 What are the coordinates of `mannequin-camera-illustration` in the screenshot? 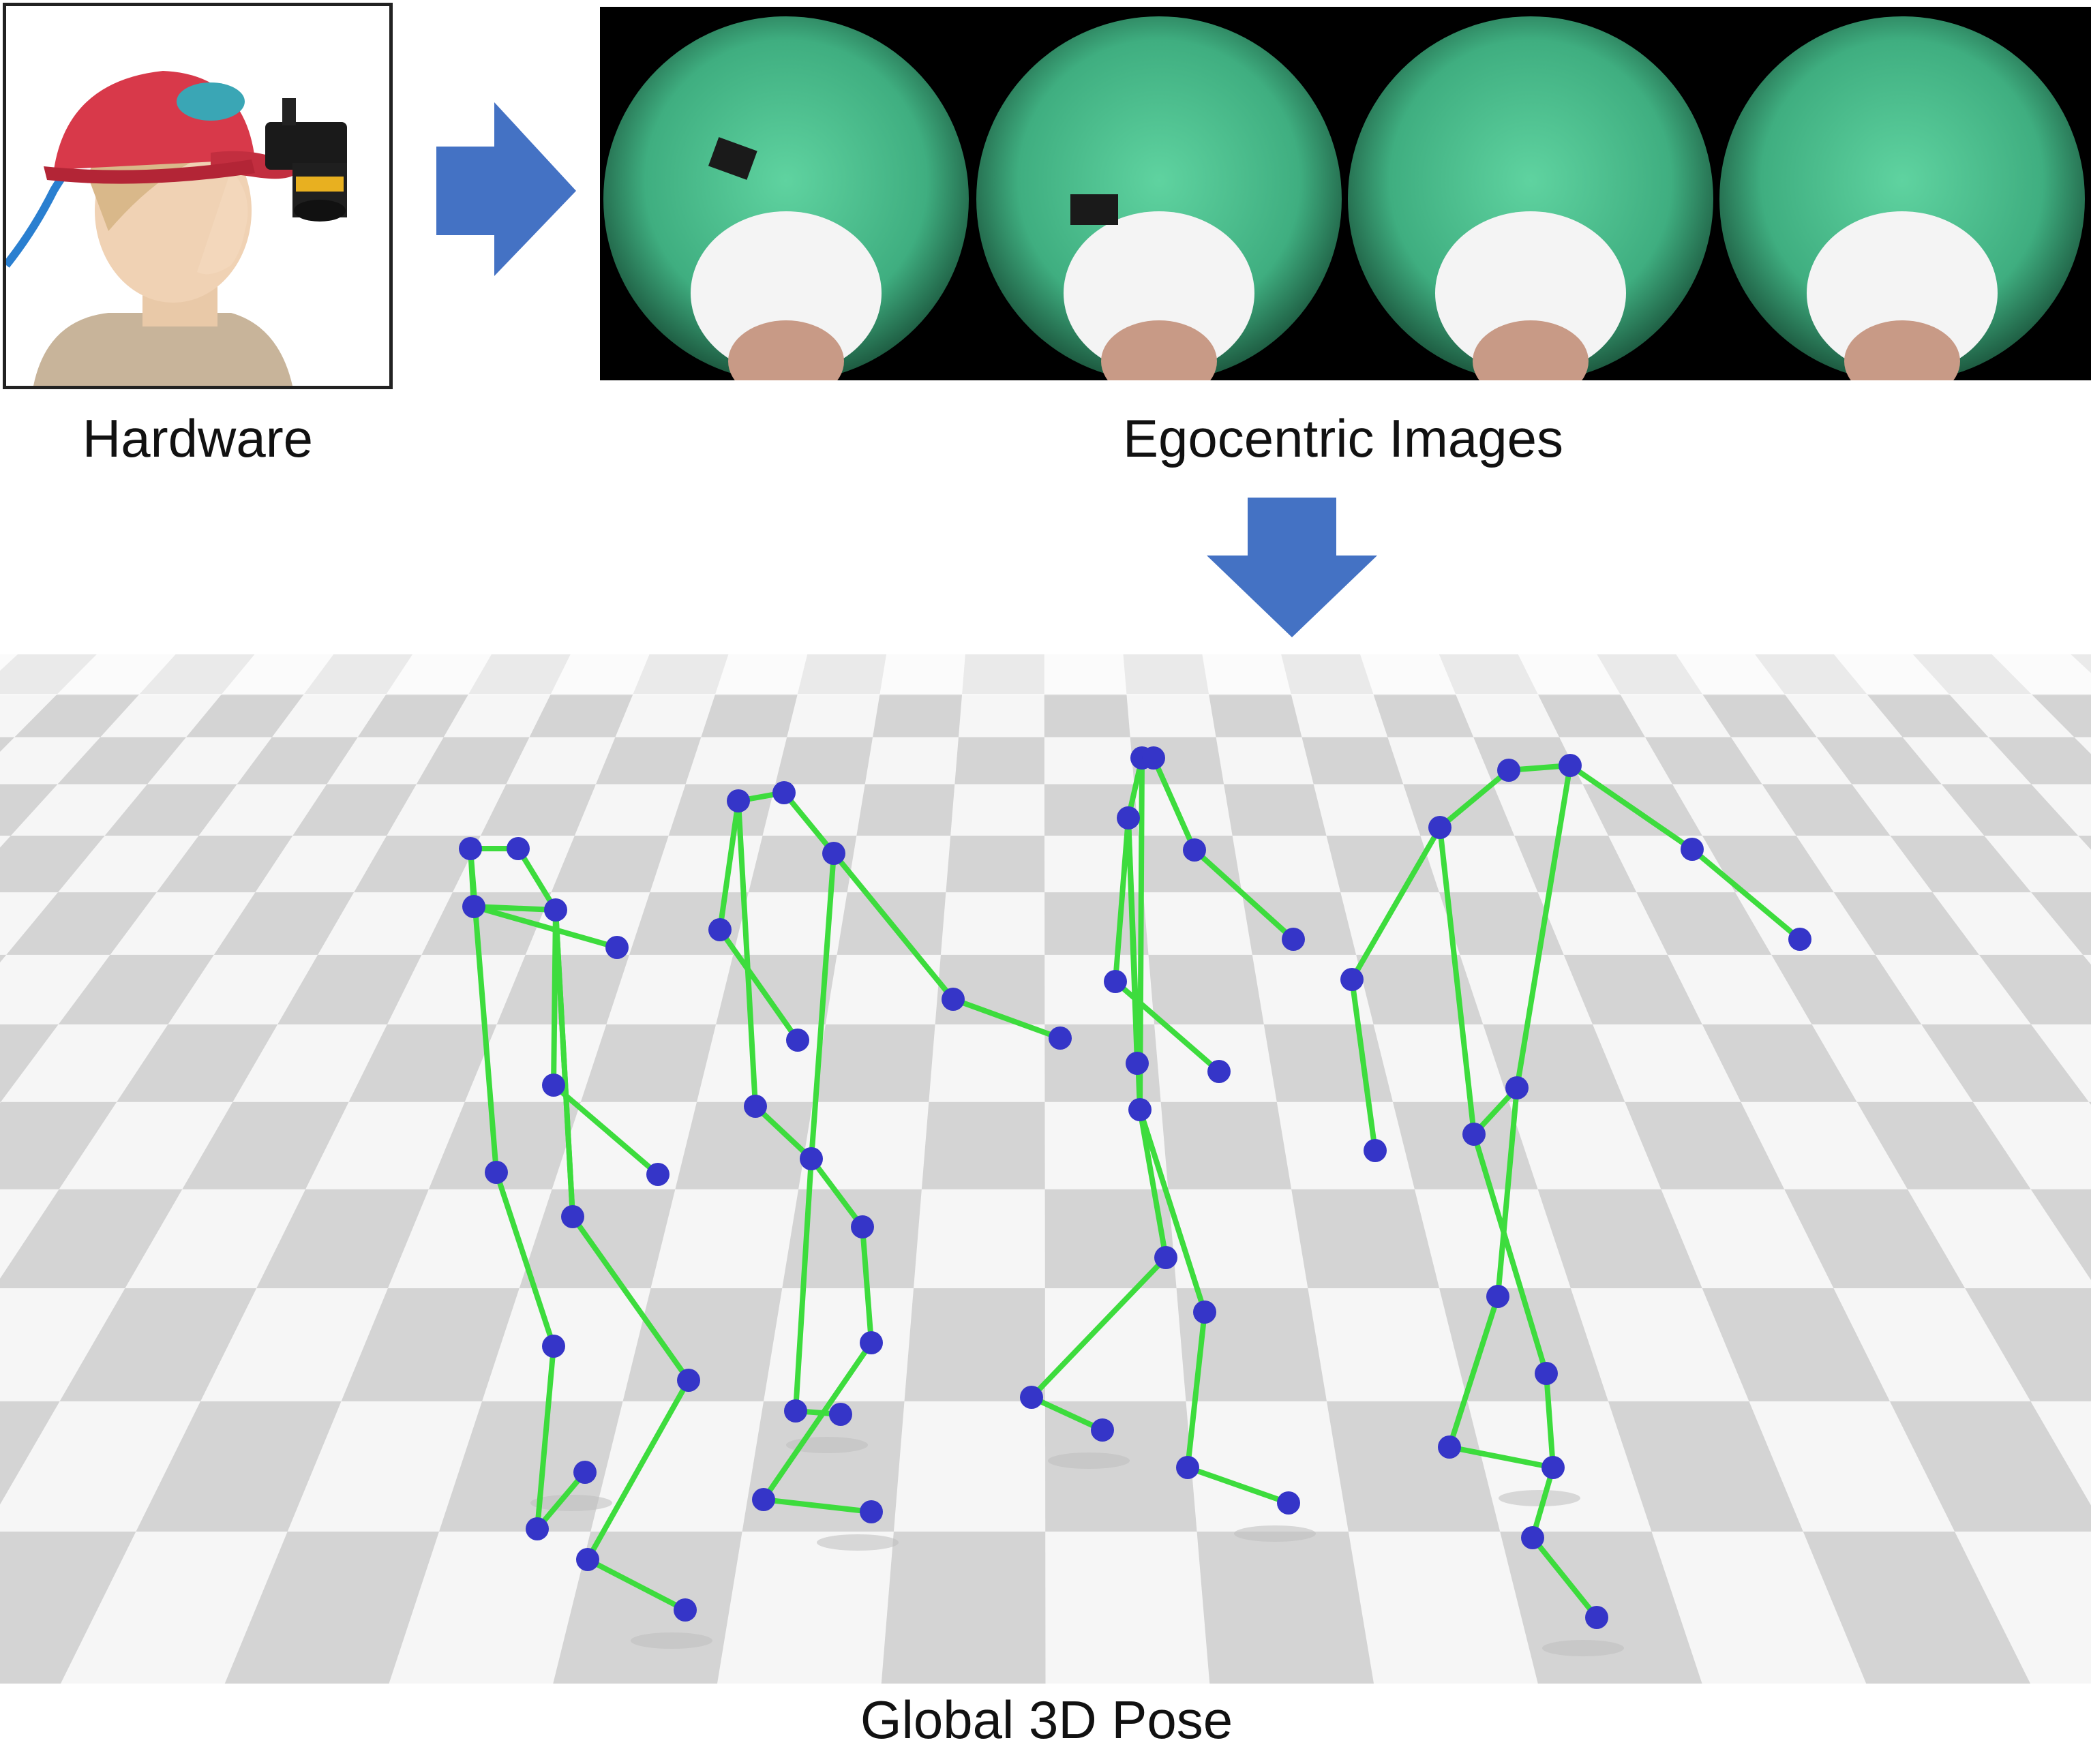 It's located at (176, 228).